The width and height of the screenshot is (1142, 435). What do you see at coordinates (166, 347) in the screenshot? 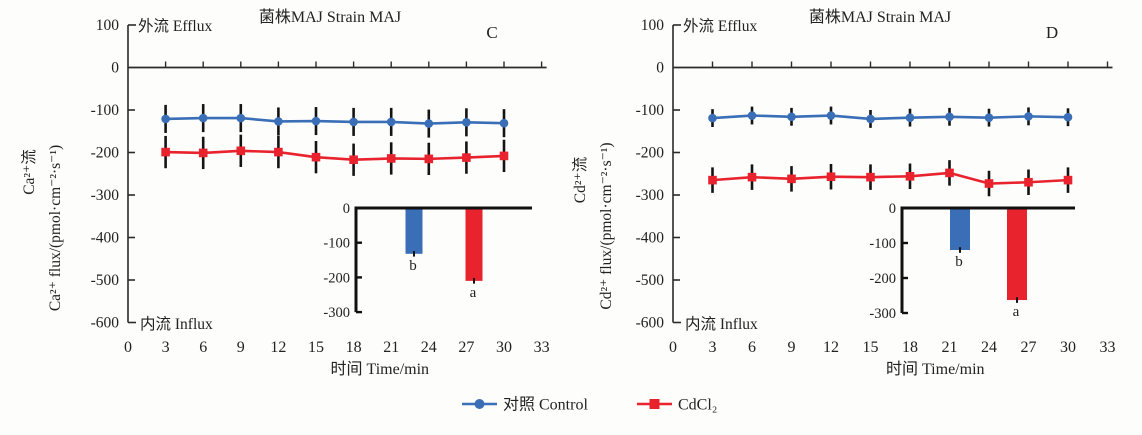
I see `x-tick-label: 3` at bounding box center [166, 347].